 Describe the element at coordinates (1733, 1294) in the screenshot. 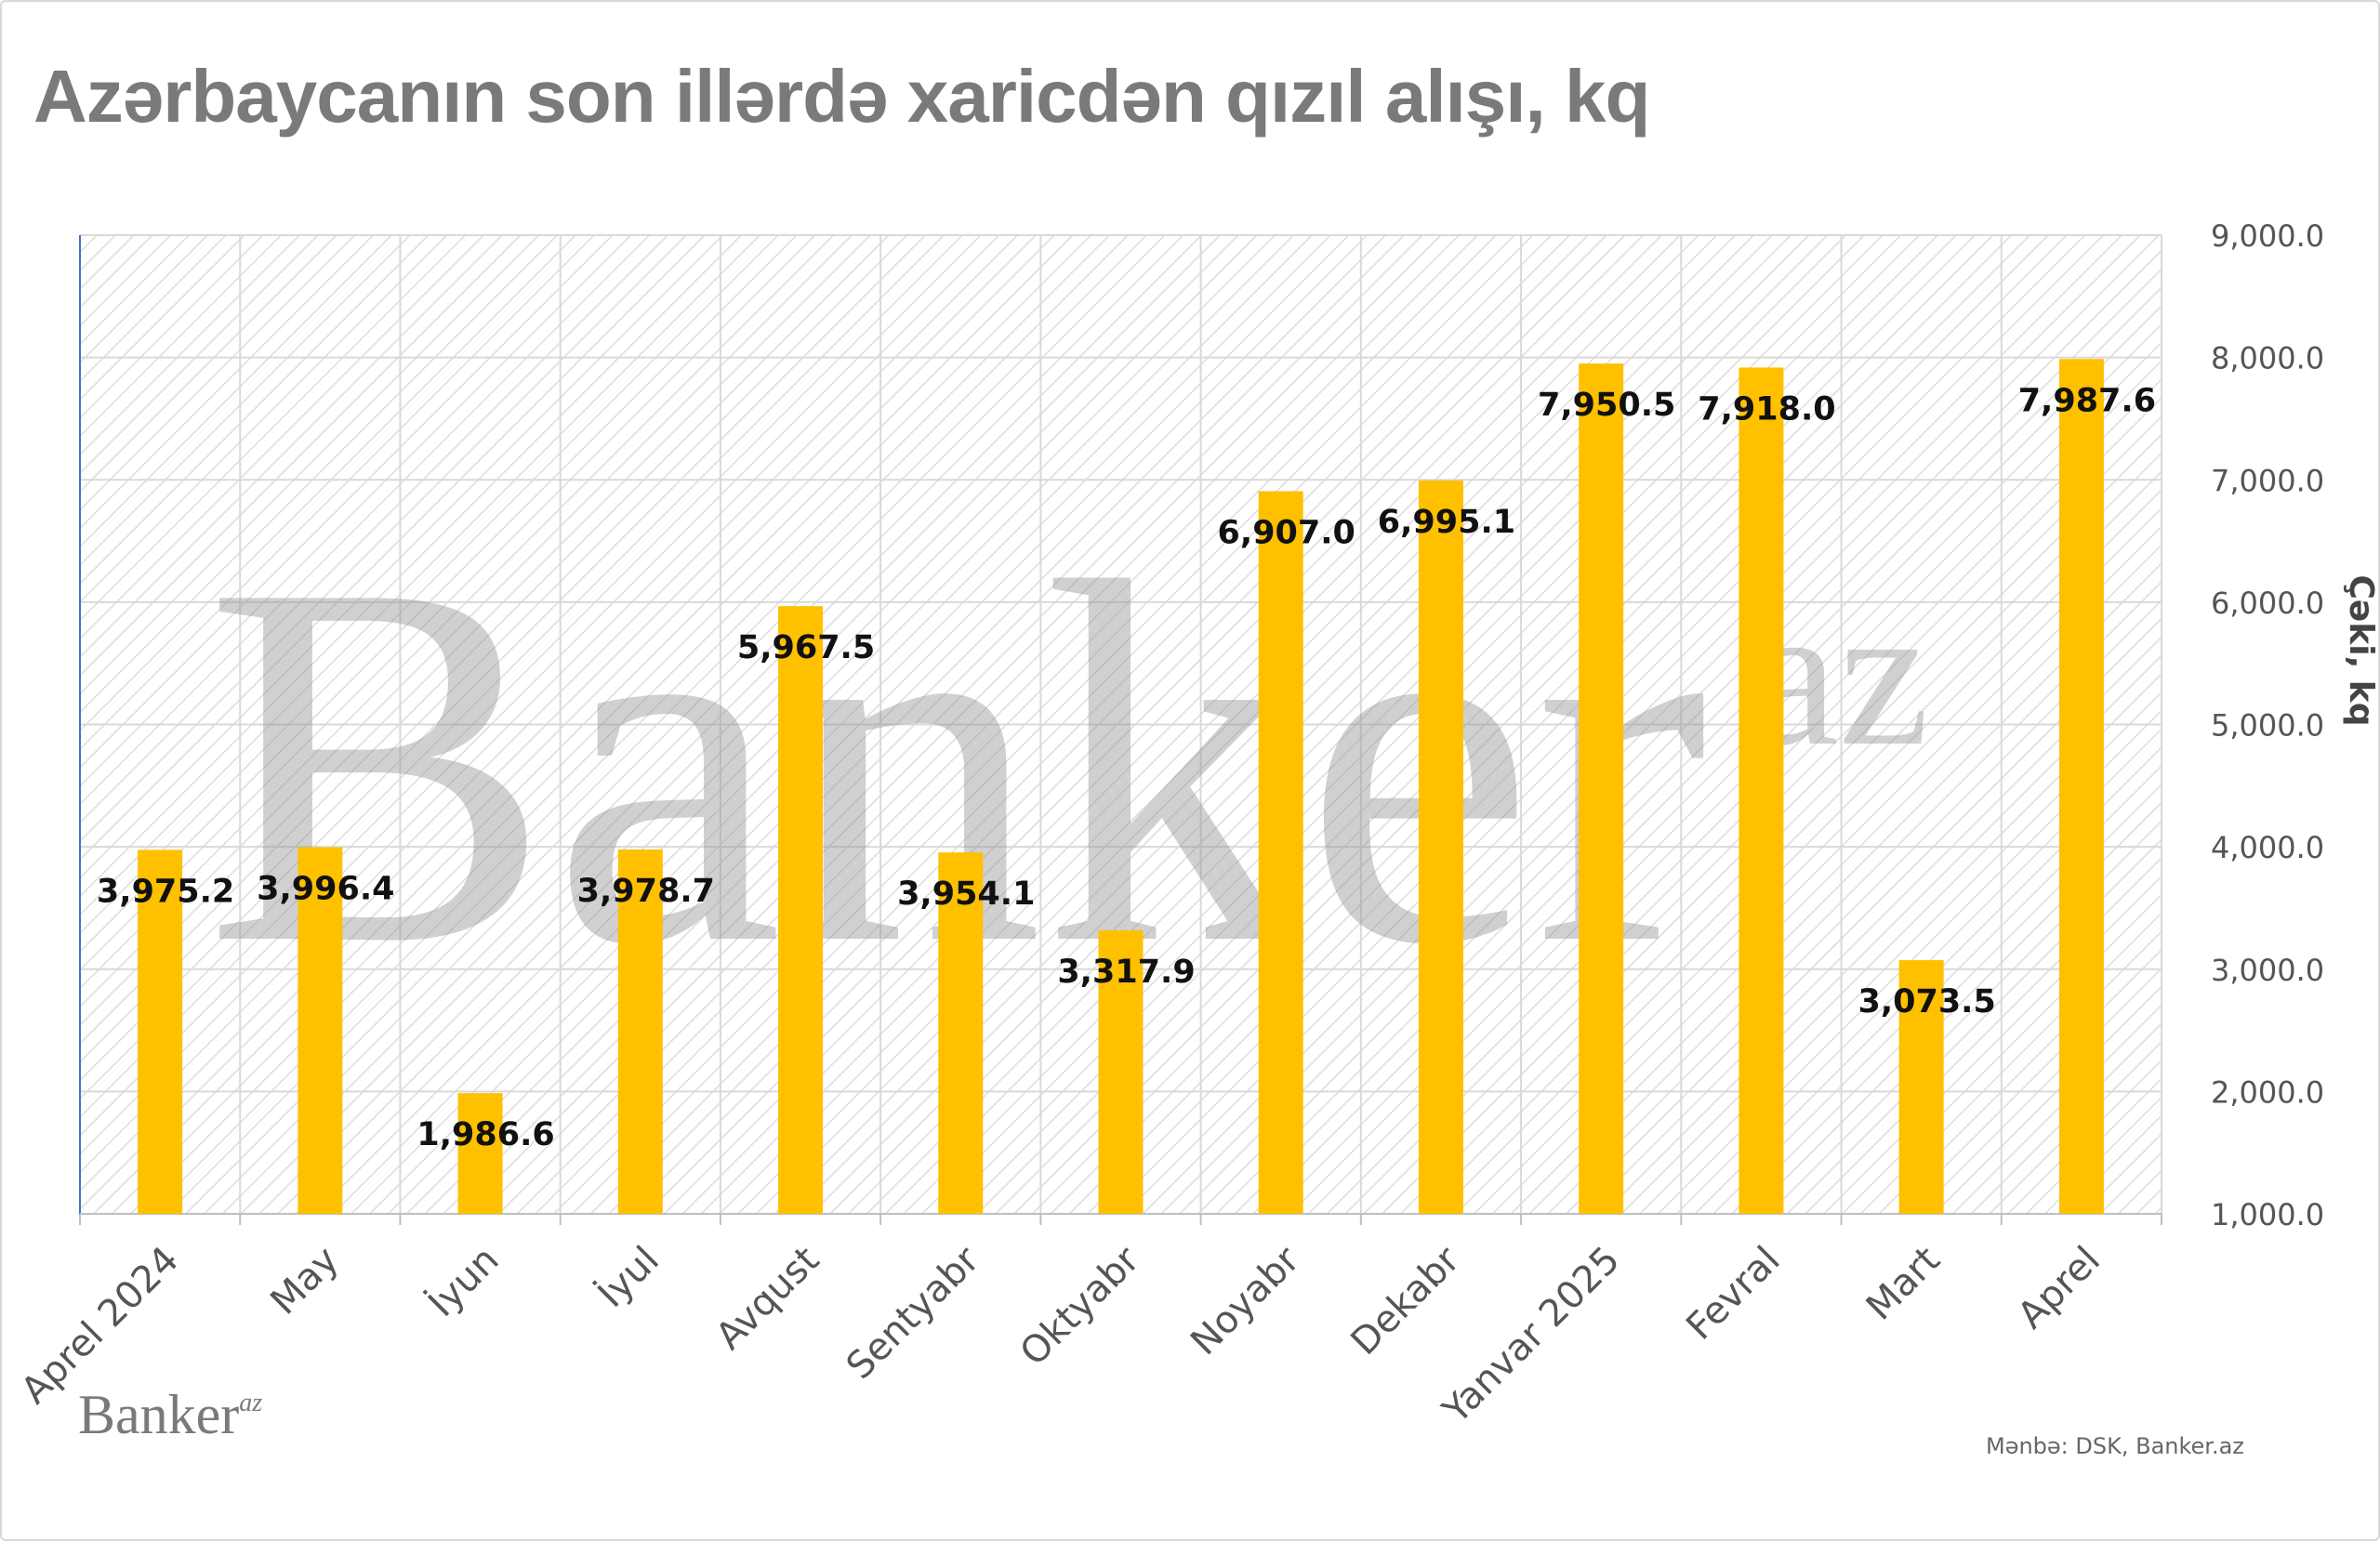

I see `x-tick-label: Fevral` at that location.